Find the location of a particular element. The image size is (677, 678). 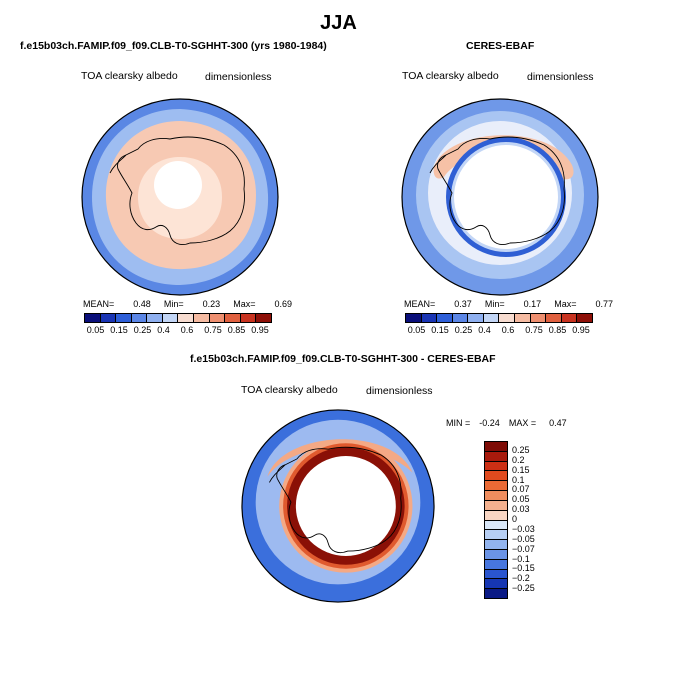

colorbar-model is located at coordinates (178, 318).